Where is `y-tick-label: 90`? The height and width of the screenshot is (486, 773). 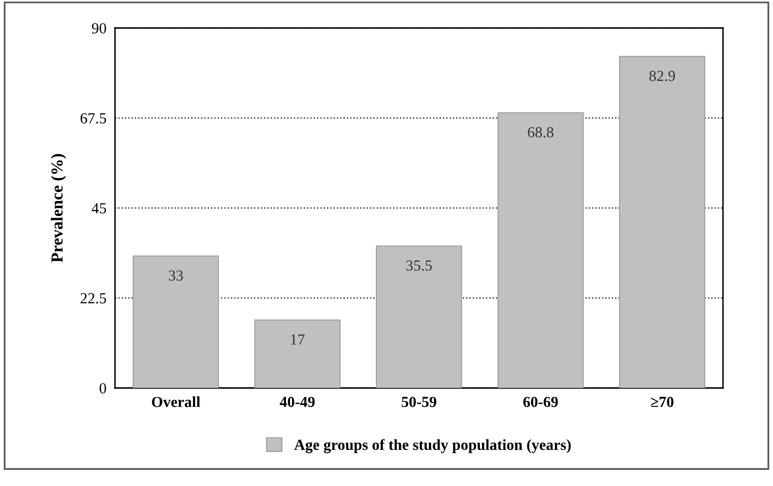 y-tick-label: 90 is located at coordinates (99, 28).